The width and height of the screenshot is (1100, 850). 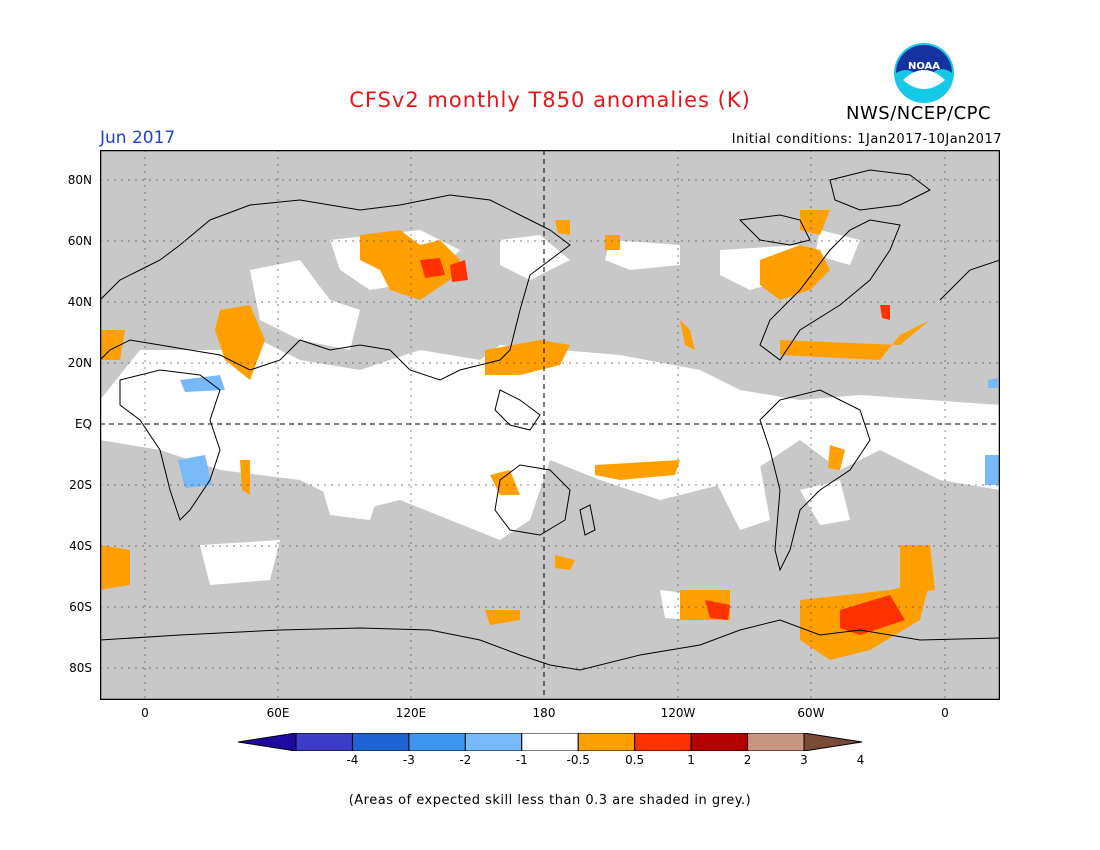 I want to click on colorbar-tick-label: 2, so click(x=747, y=760).